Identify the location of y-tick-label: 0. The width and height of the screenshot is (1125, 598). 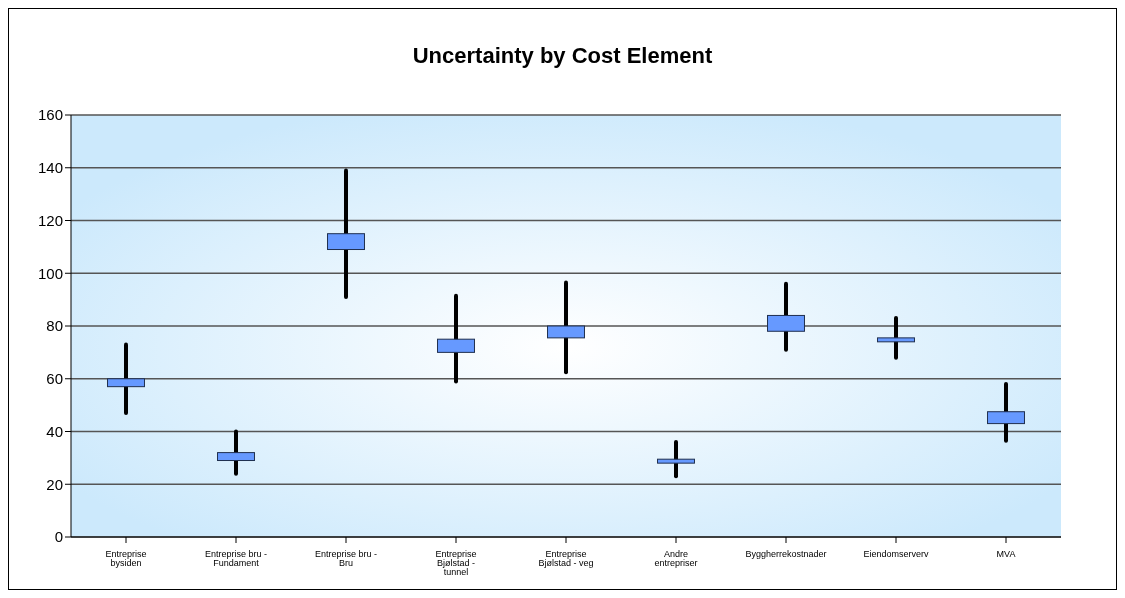
(58, 537).